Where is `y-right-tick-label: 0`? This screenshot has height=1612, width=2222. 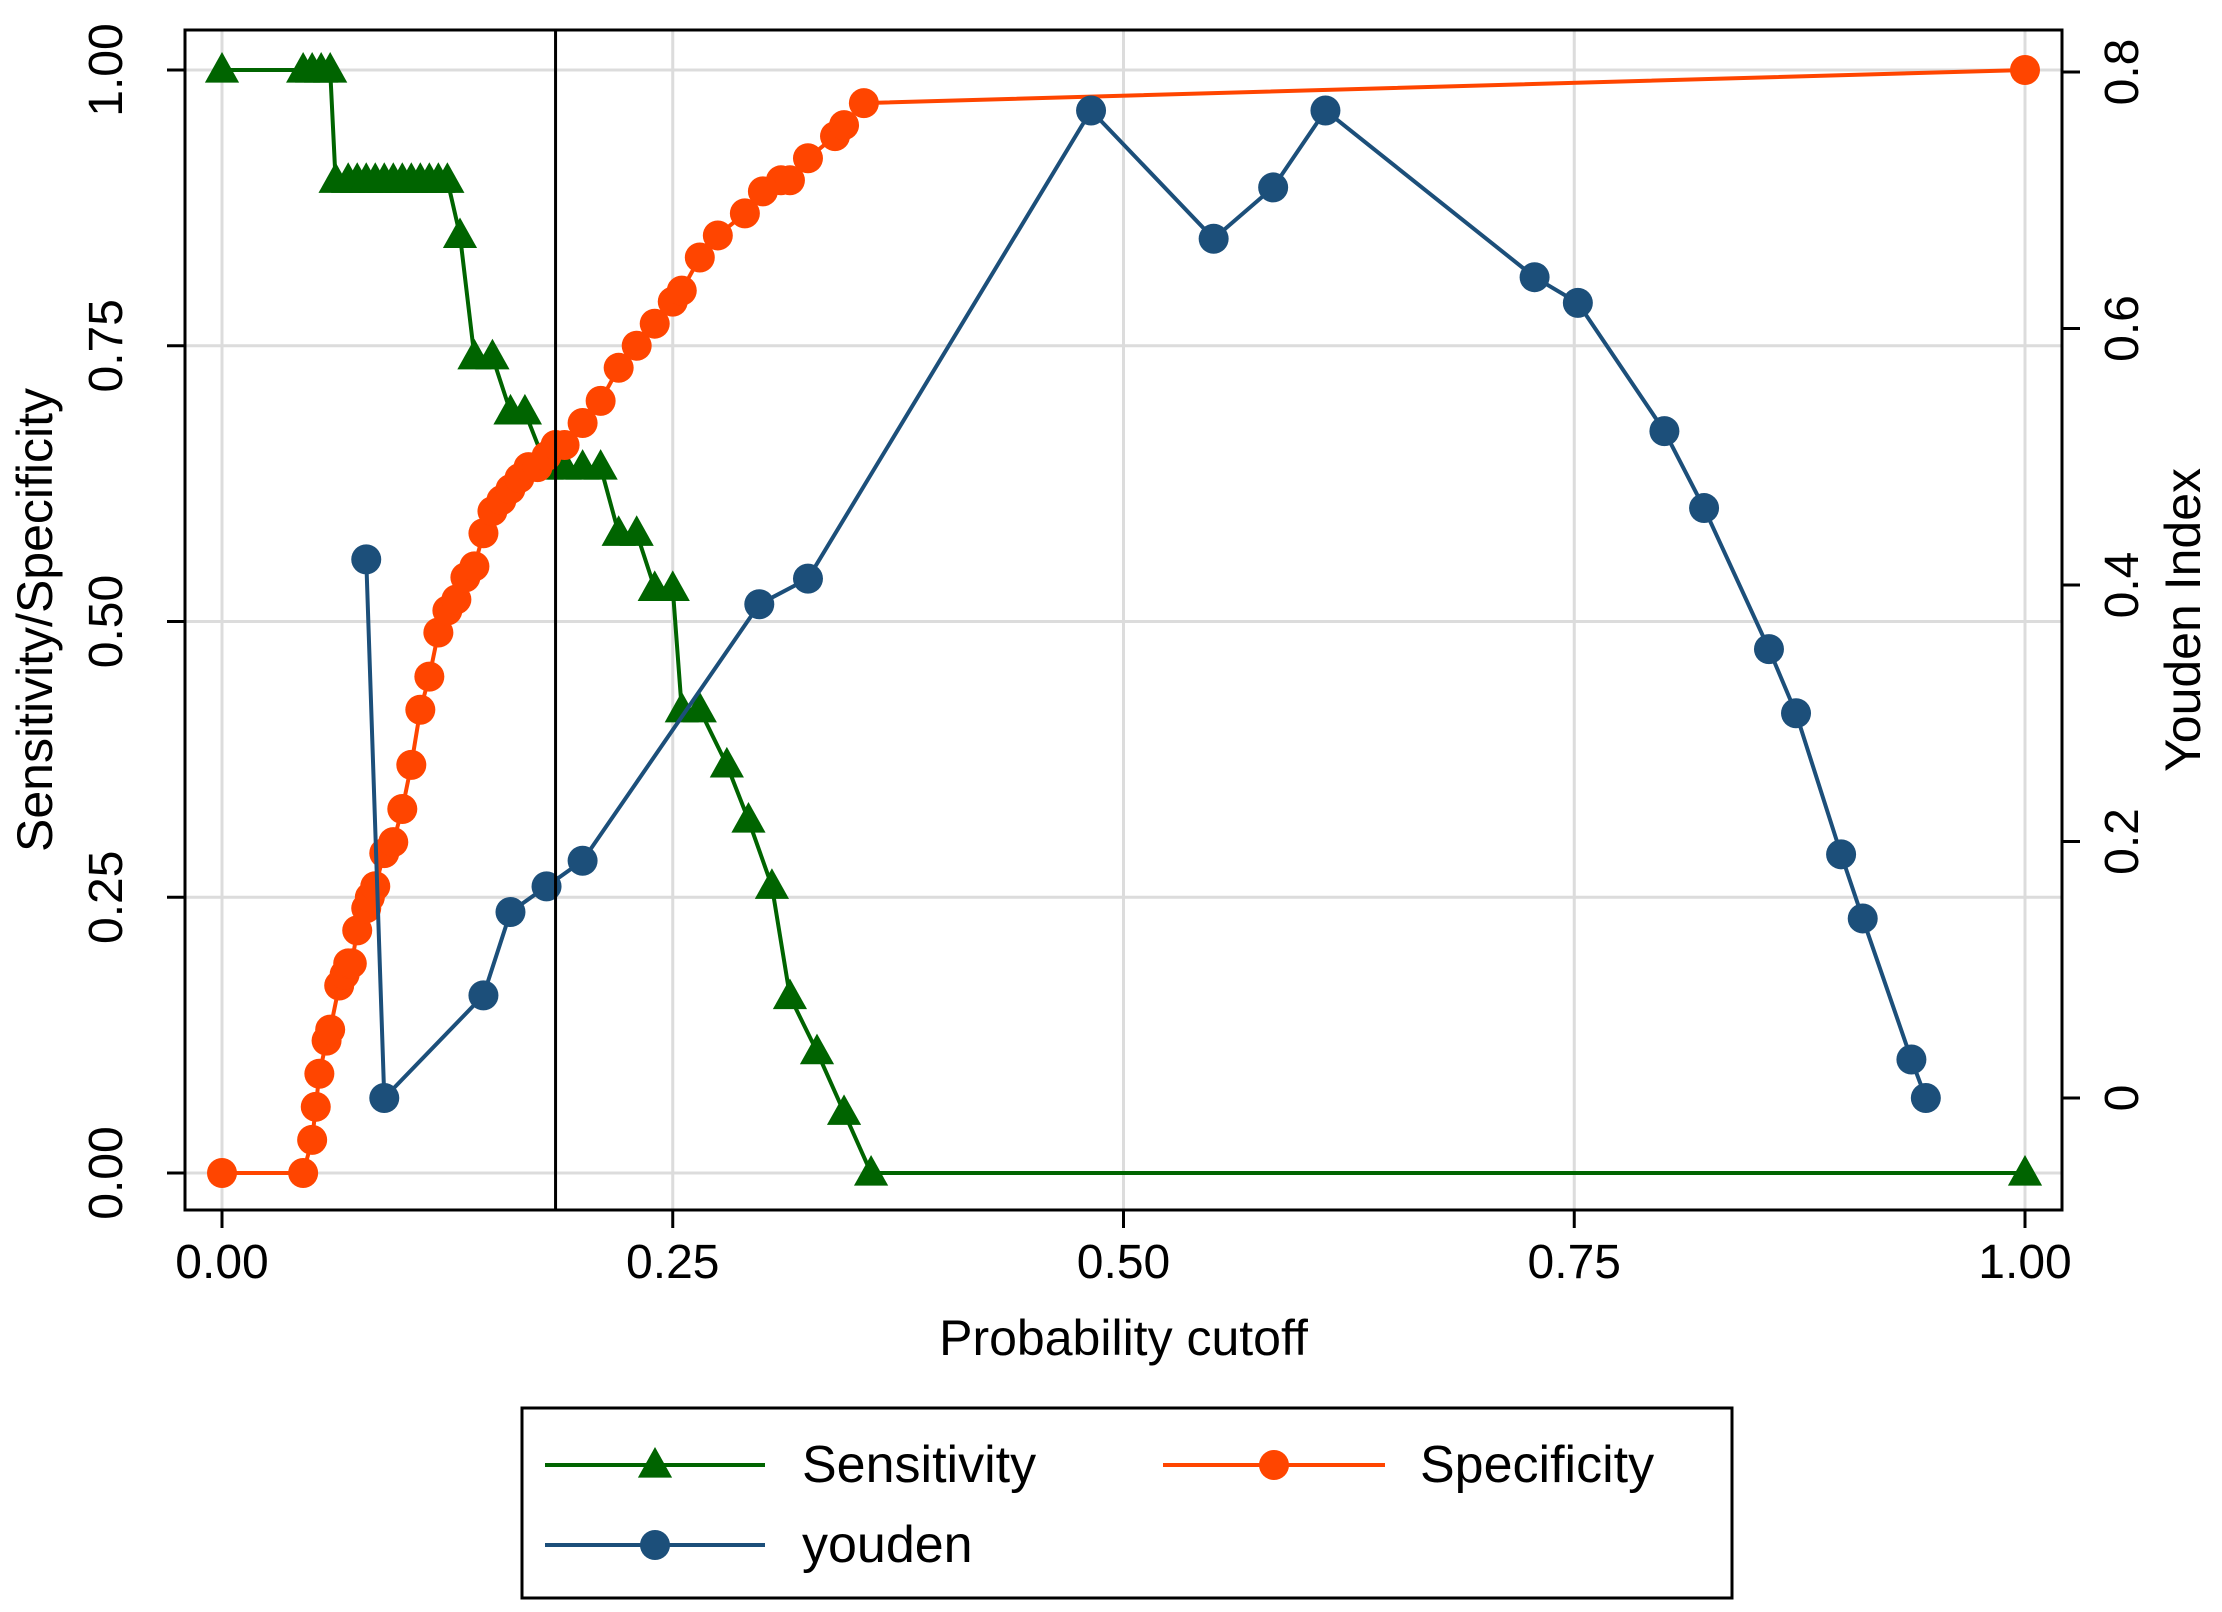 y-right-tick-label: 0 is located at coordinates (2122, 1098).